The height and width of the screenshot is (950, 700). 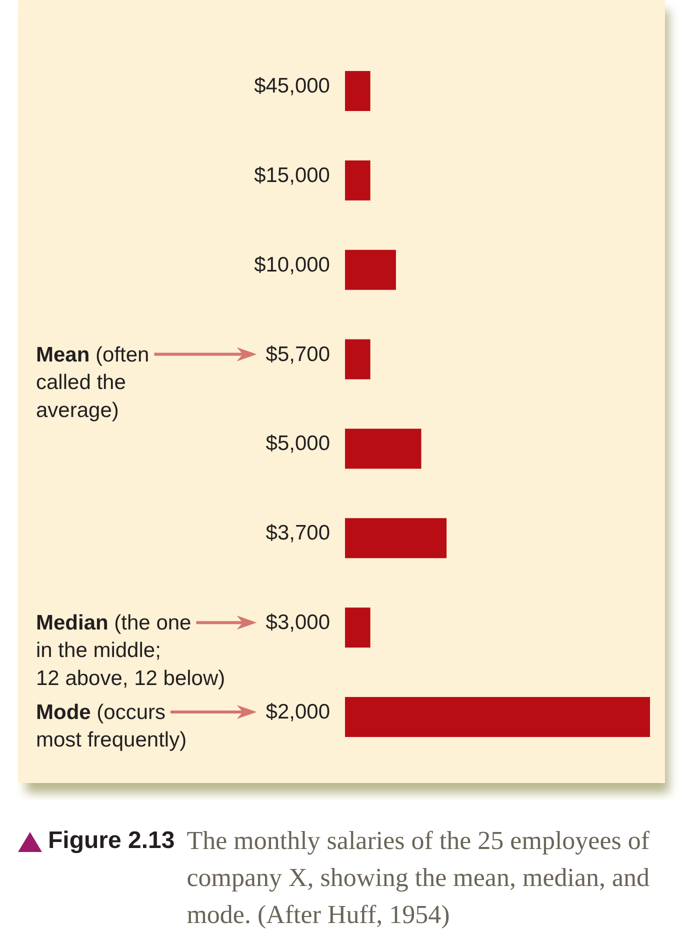 I want to click on ref-line-label: Mode (occurs most frequently), so click(x=111, y=726).